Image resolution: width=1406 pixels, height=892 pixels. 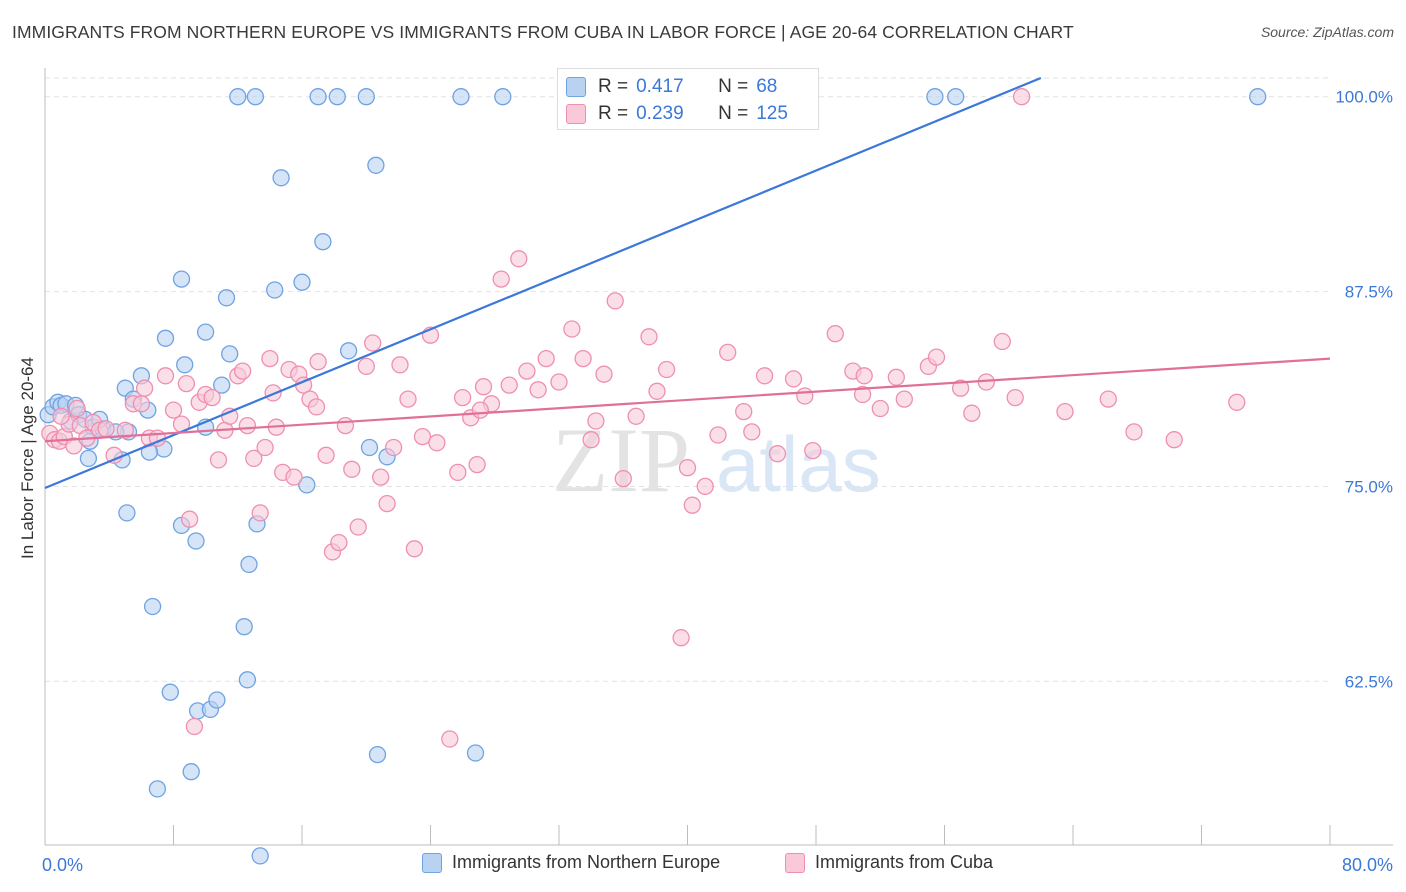 I want to click on legend-item-northern-europe: Immigrants from Northern Europe, so click(x=571, y=862).